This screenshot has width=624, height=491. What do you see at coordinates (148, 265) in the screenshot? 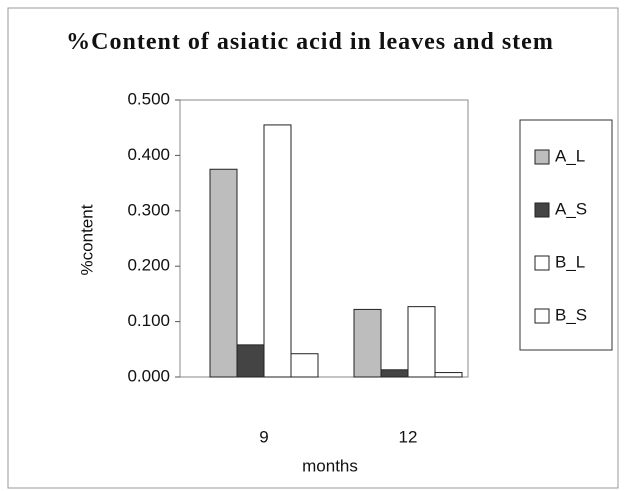
I see `y-tick-label: 0.200` at bounding box center [148, 265].